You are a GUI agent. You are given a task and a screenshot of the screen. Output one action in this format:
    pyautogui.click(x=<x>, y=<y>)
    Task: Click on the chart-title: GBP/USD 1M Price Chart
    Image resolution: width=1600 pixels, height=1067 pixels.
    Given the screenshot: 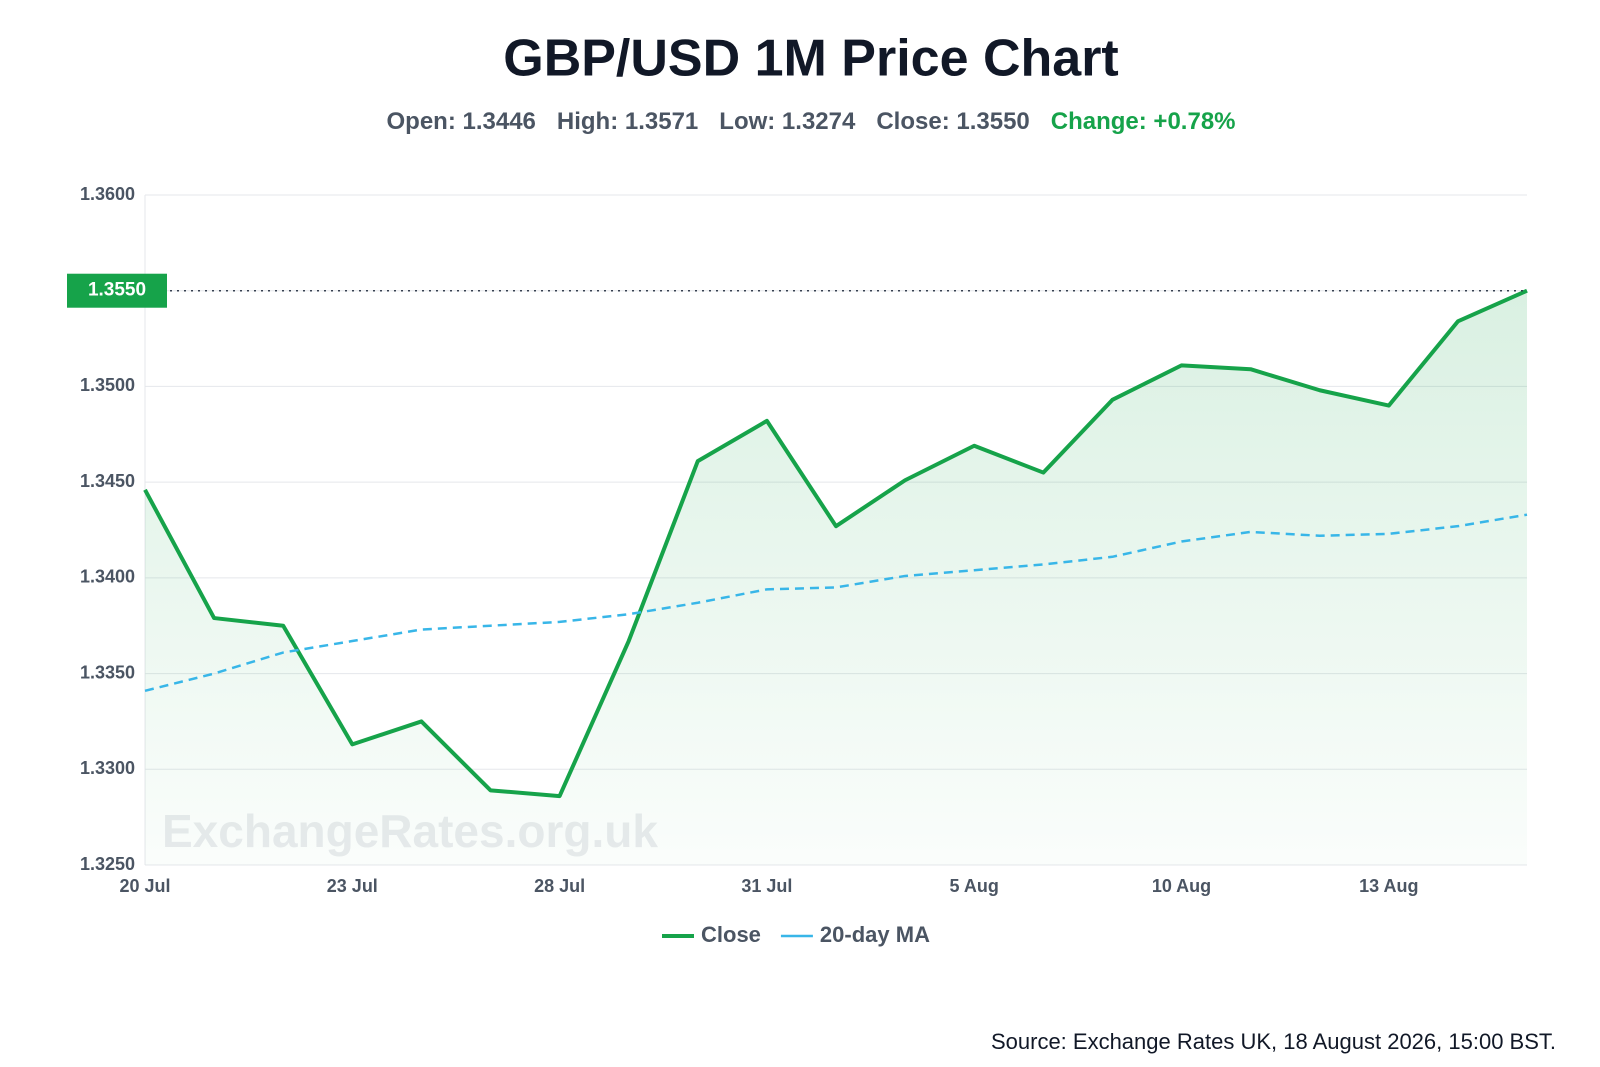 What is the action you would take?
    pyautogui.click(x=811, y=59)
    